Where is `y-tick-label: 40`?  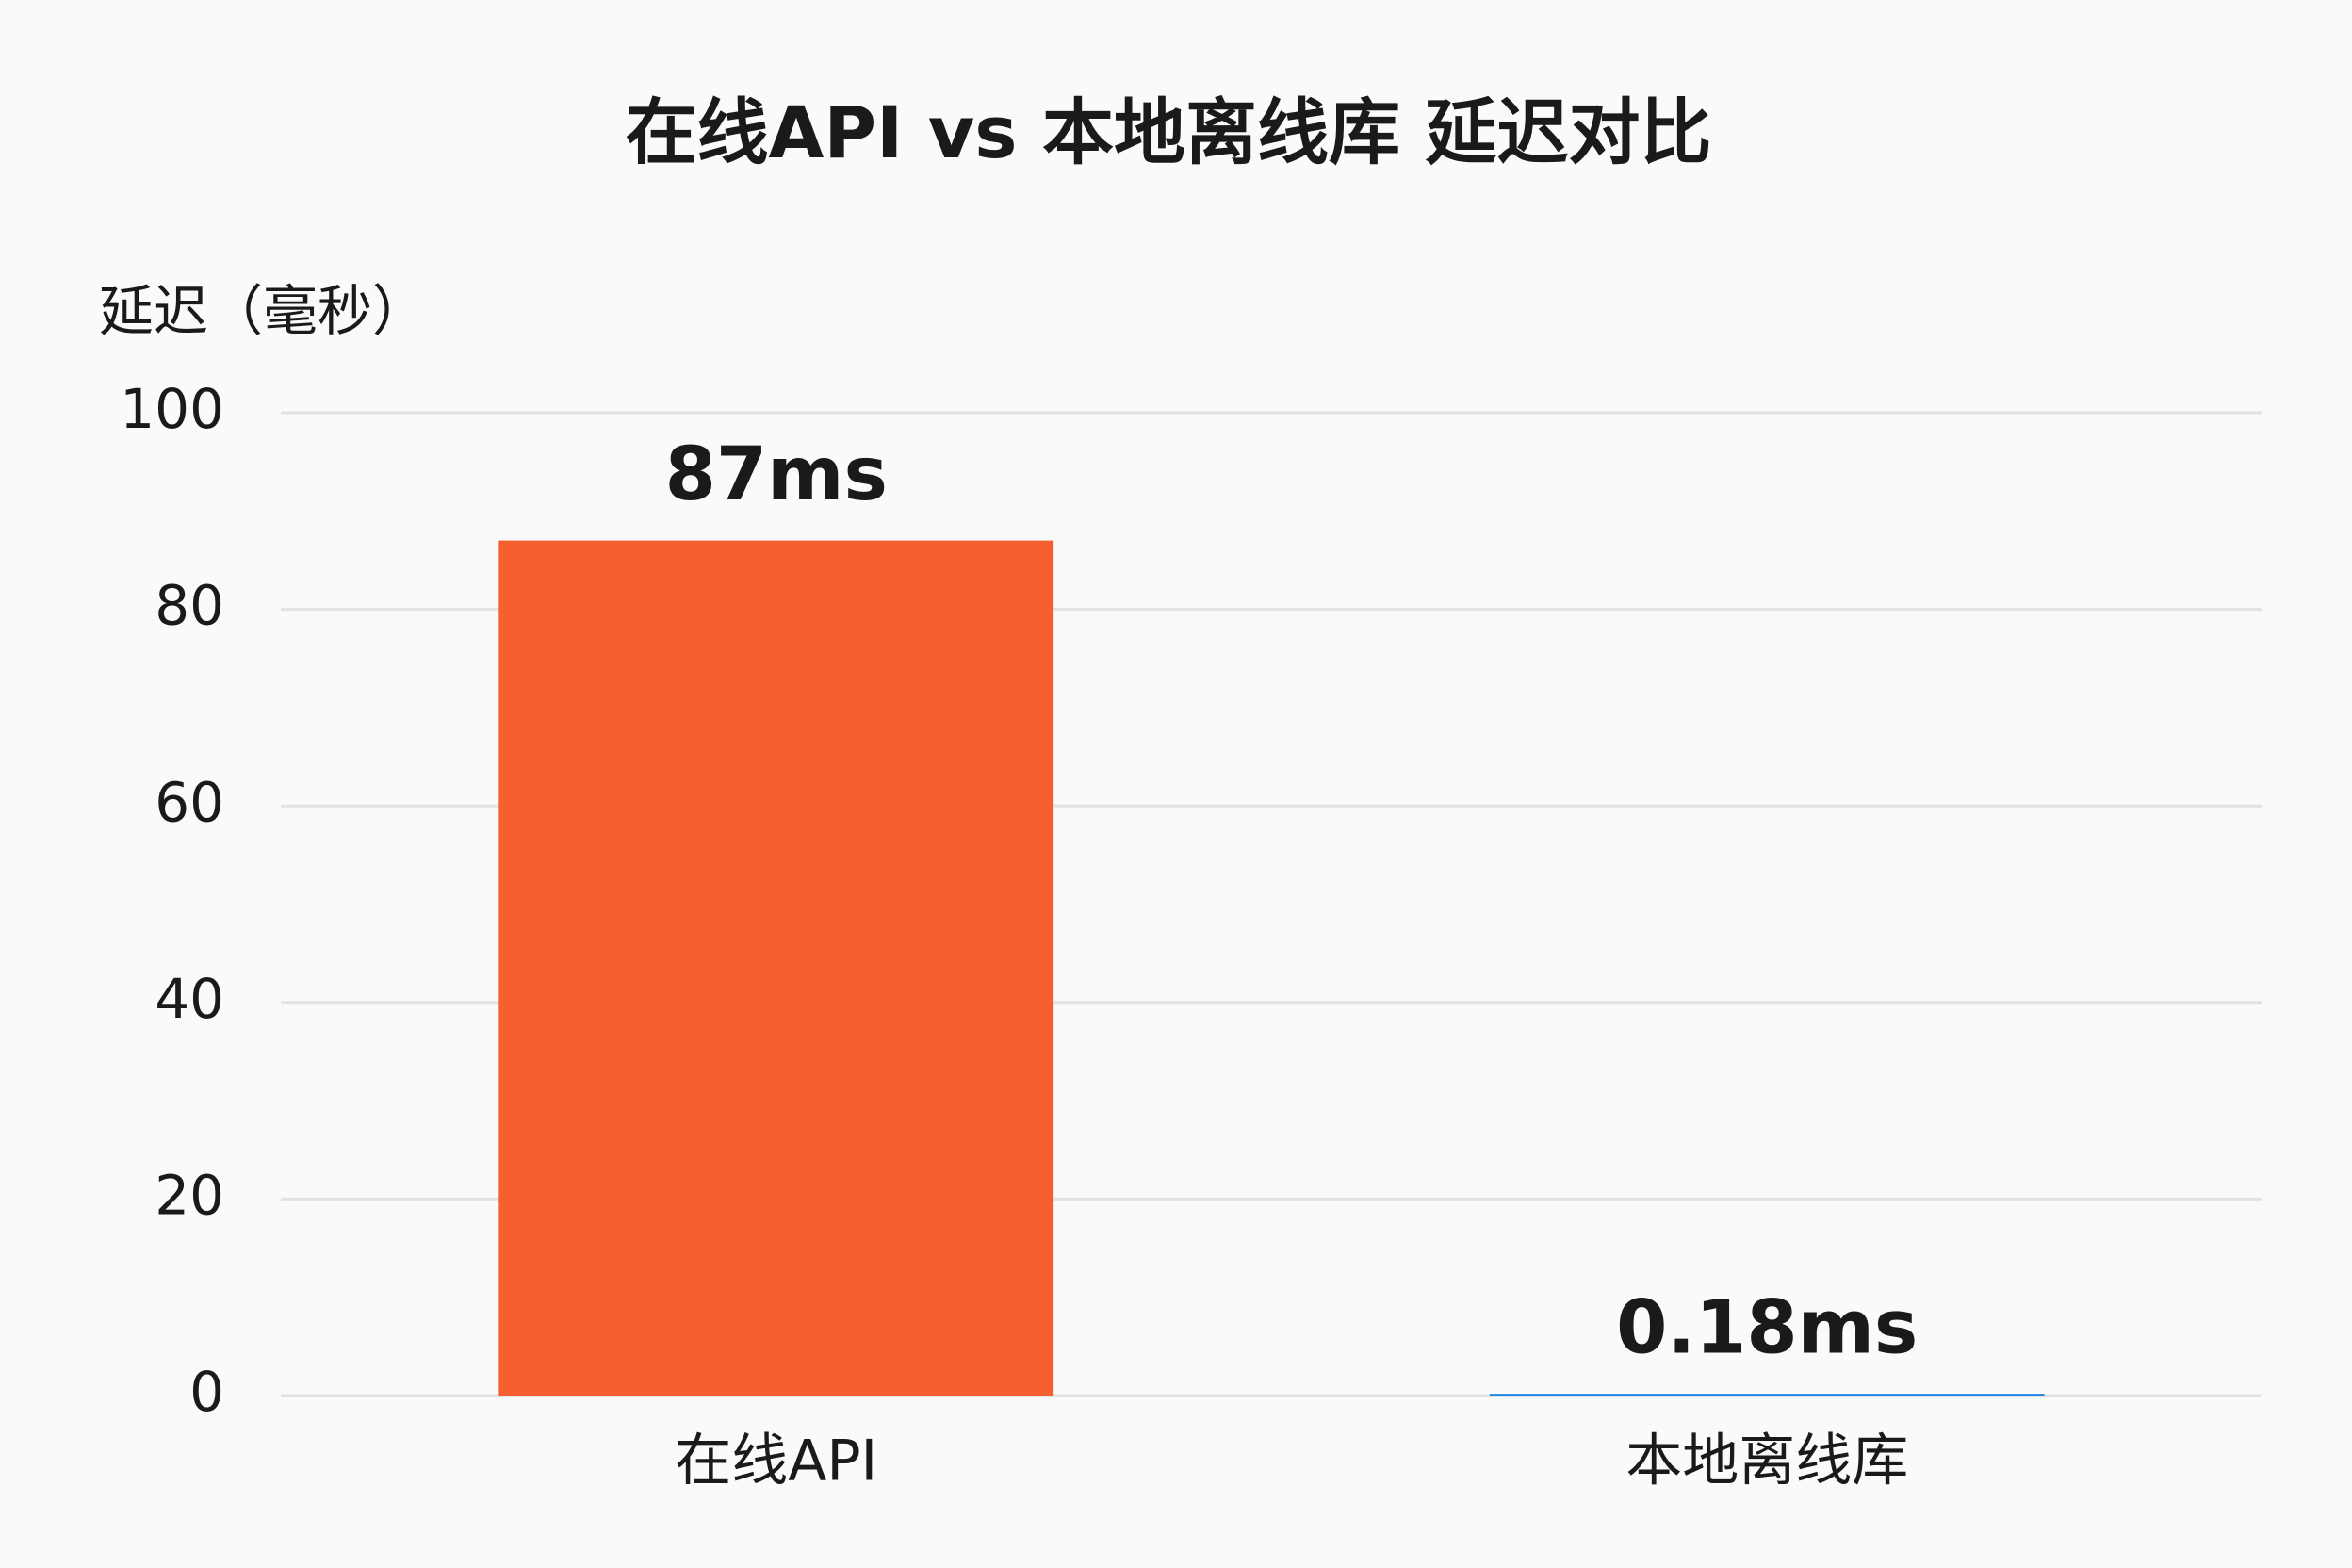
y-tick-label: 40 is located at coordinates (189, 999).